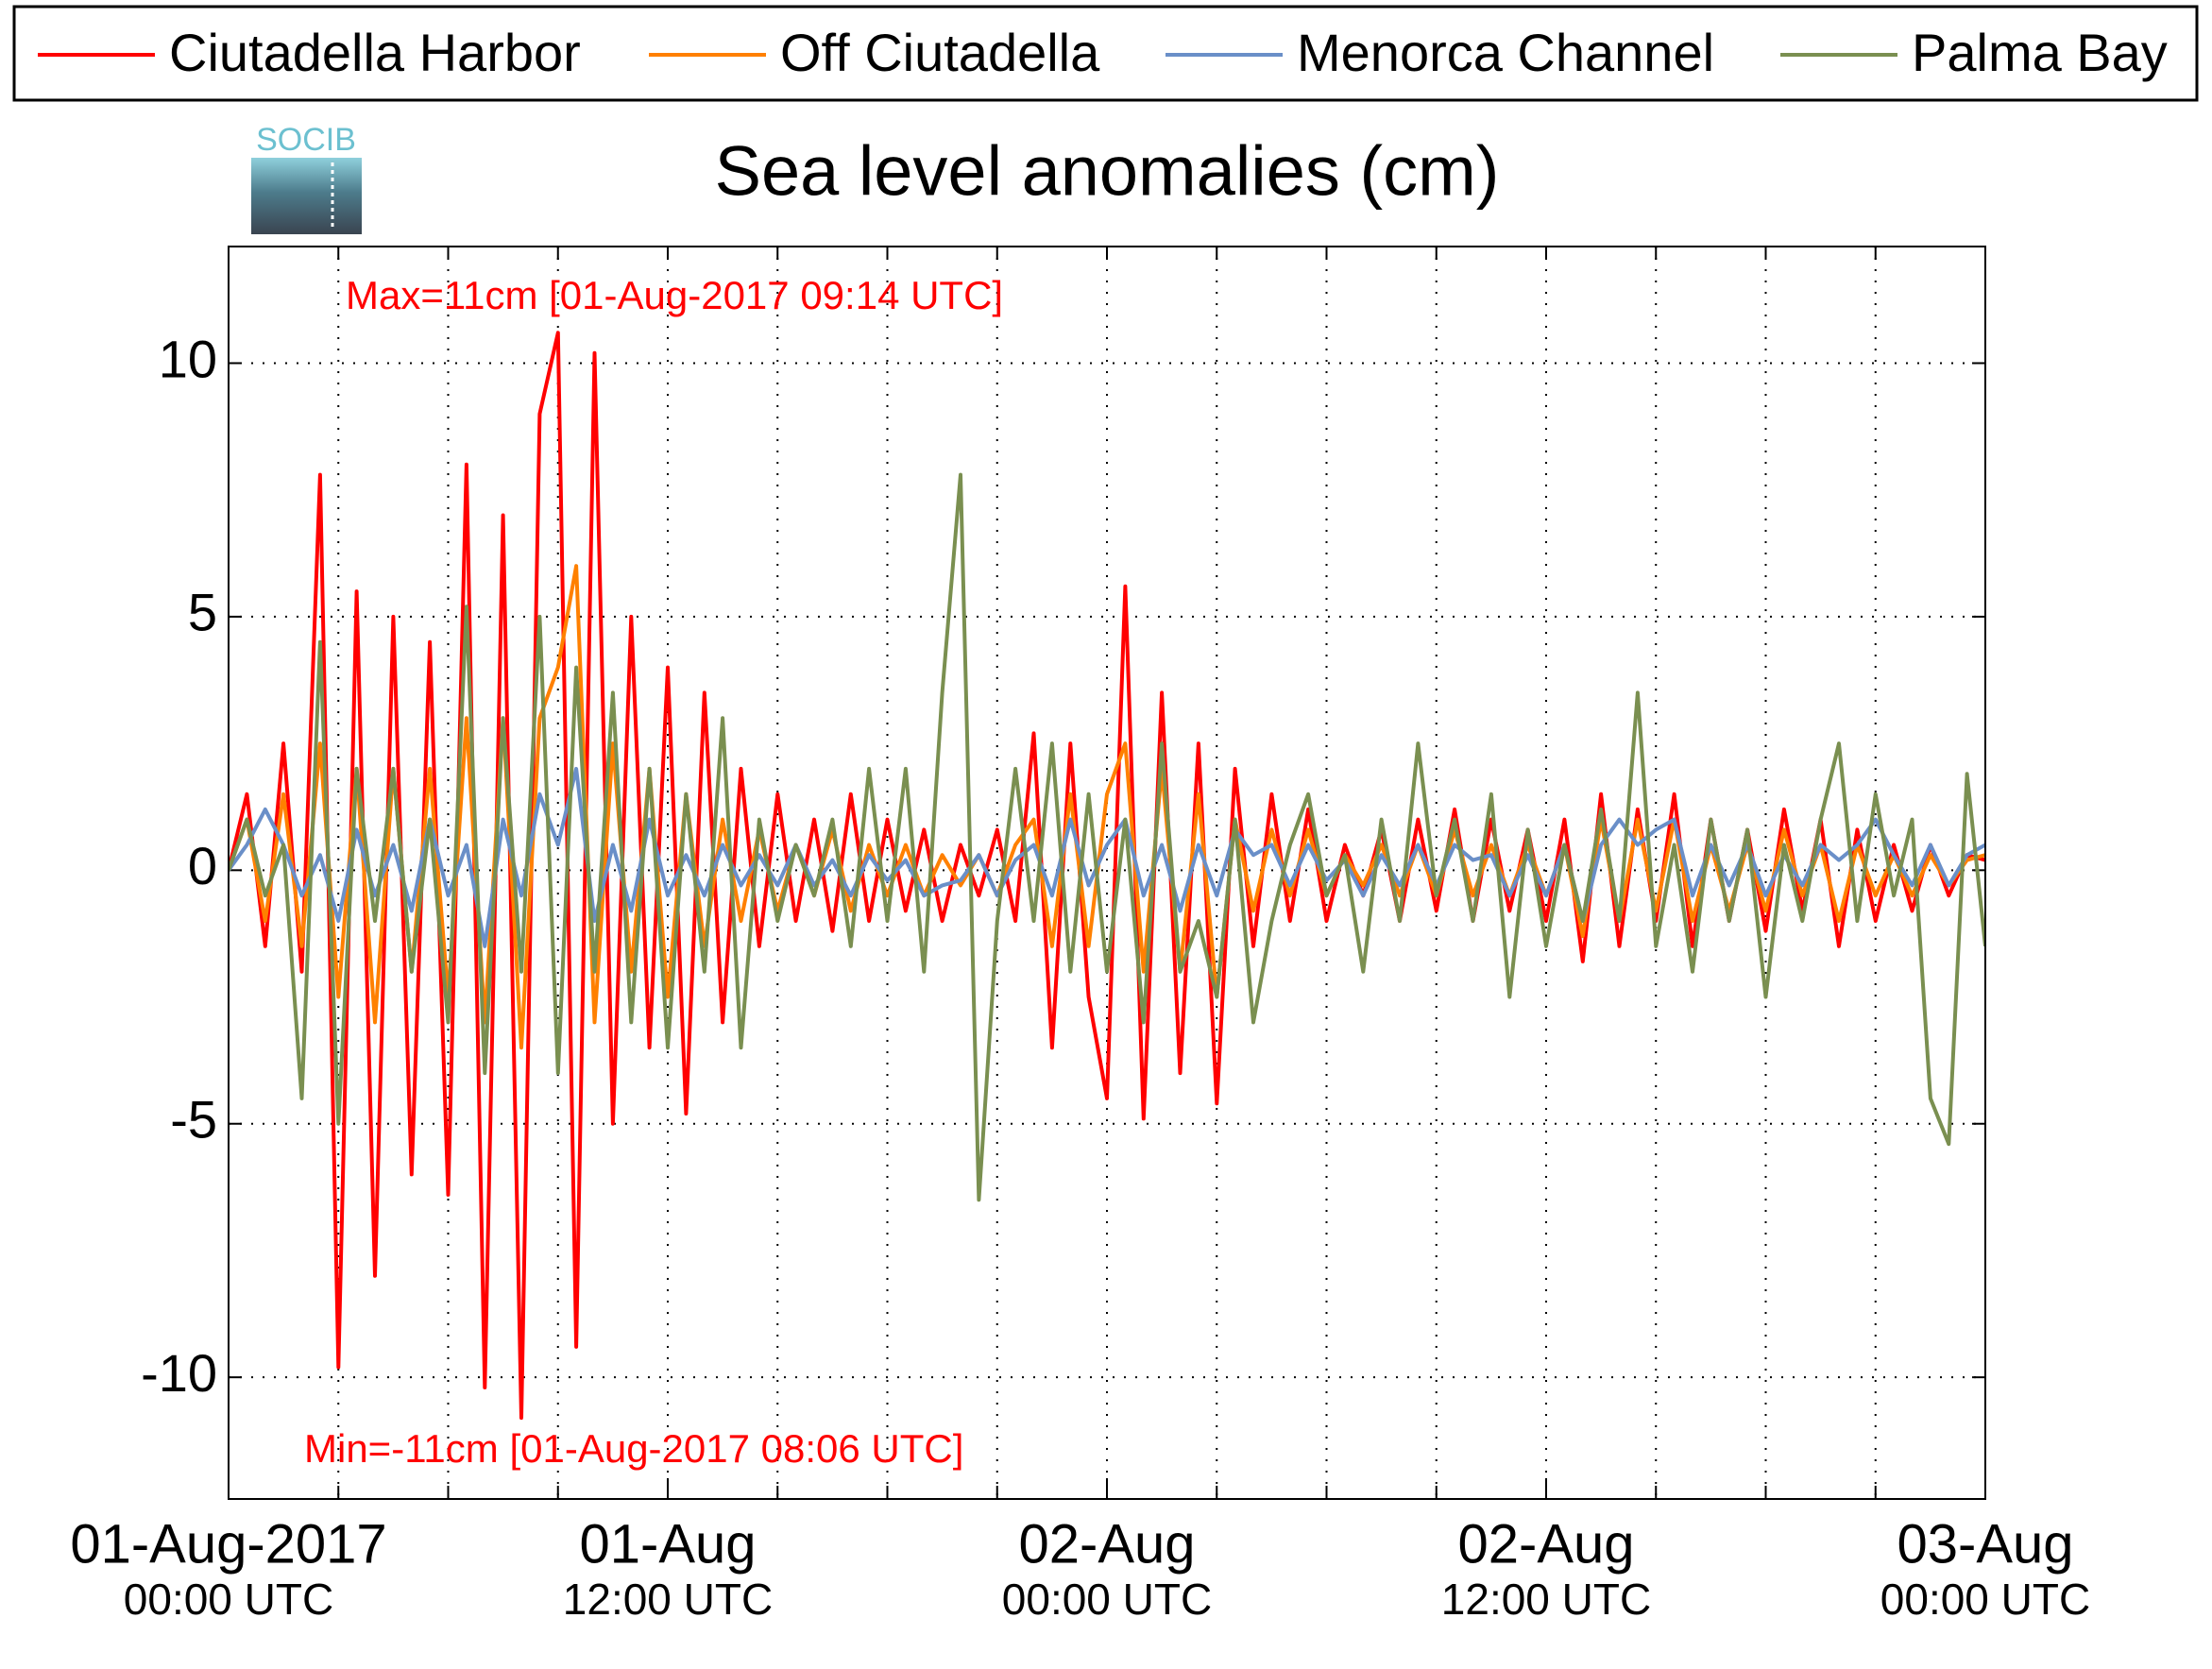 The height and width of the screenshot is (1669, 2212). What do you see at coordinates (202, 613) in the screenshot?
I see `y-tick-label: 5` at bounding box center [202, 613].